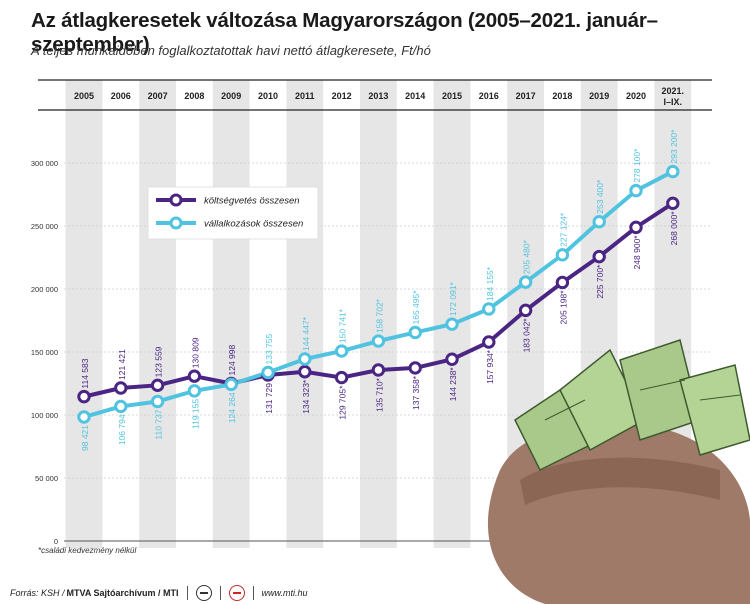  I want to click on data-label: 184 155*, so click(490, 283).